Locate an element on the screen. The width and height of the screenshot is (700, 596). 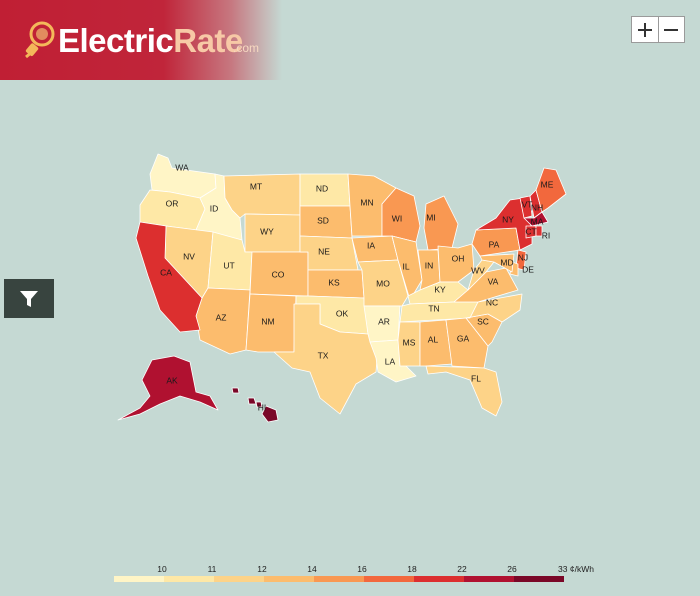
zoom-out-button is located at coordinates (671, 29).